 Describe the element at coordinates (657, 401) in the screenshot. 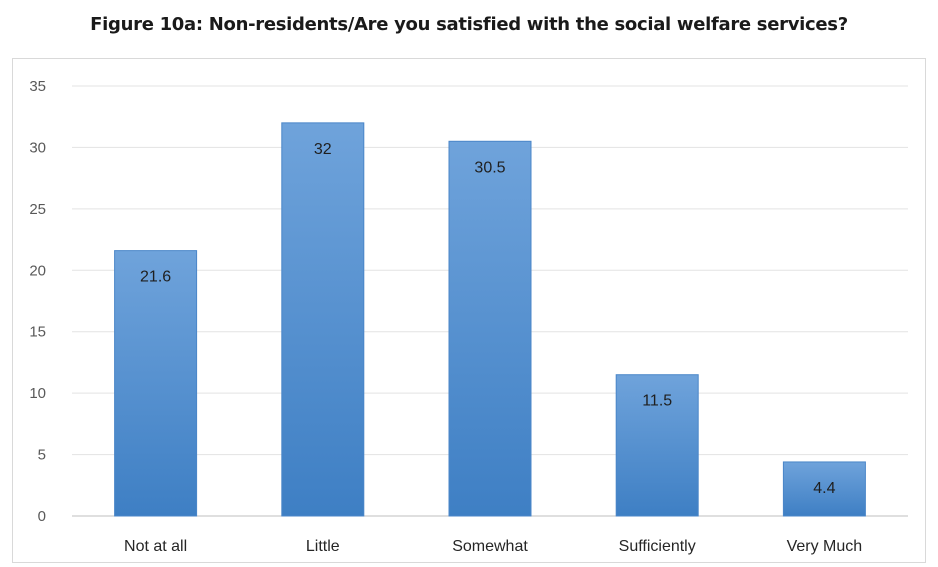

I see `data-label: 11.5` at that location.